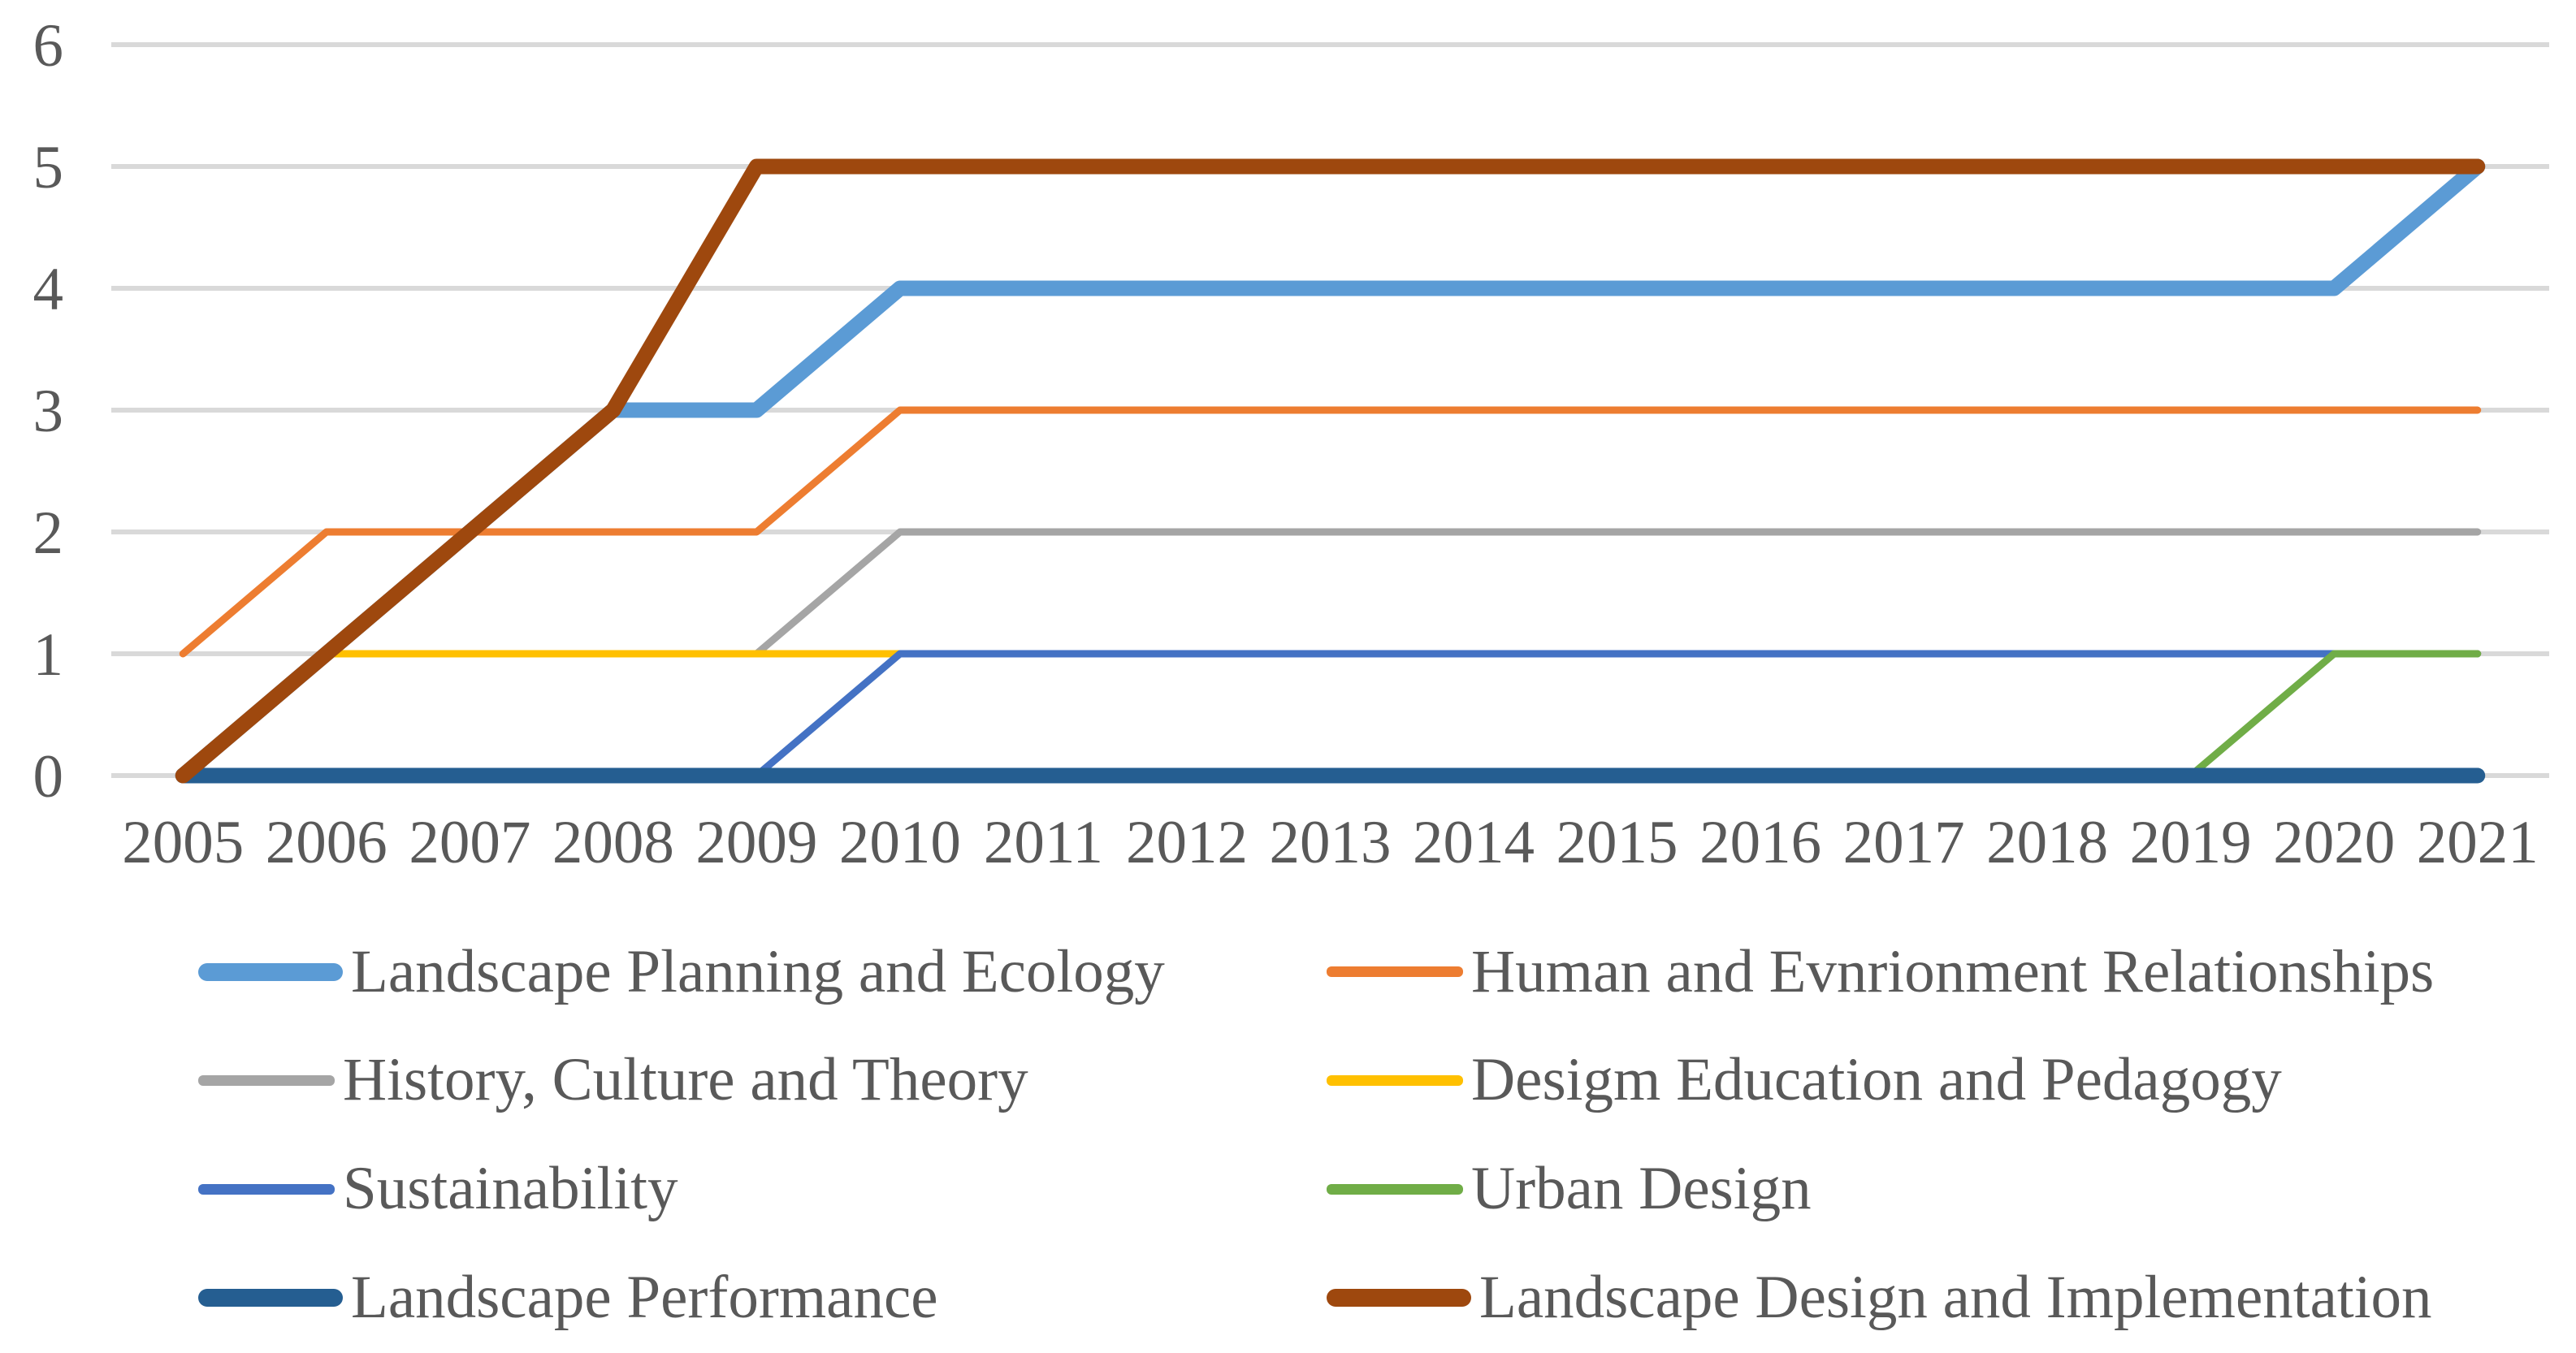 The height and width of the screenshot is (1353, 2576). I want to click on x-axis-label: 2015, so click(1617, 843).